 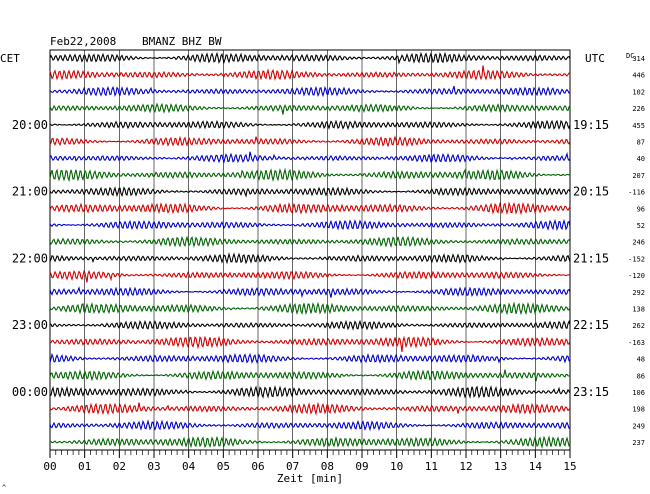 I want to click on dc-value: -120, so click(x=636, y=276).